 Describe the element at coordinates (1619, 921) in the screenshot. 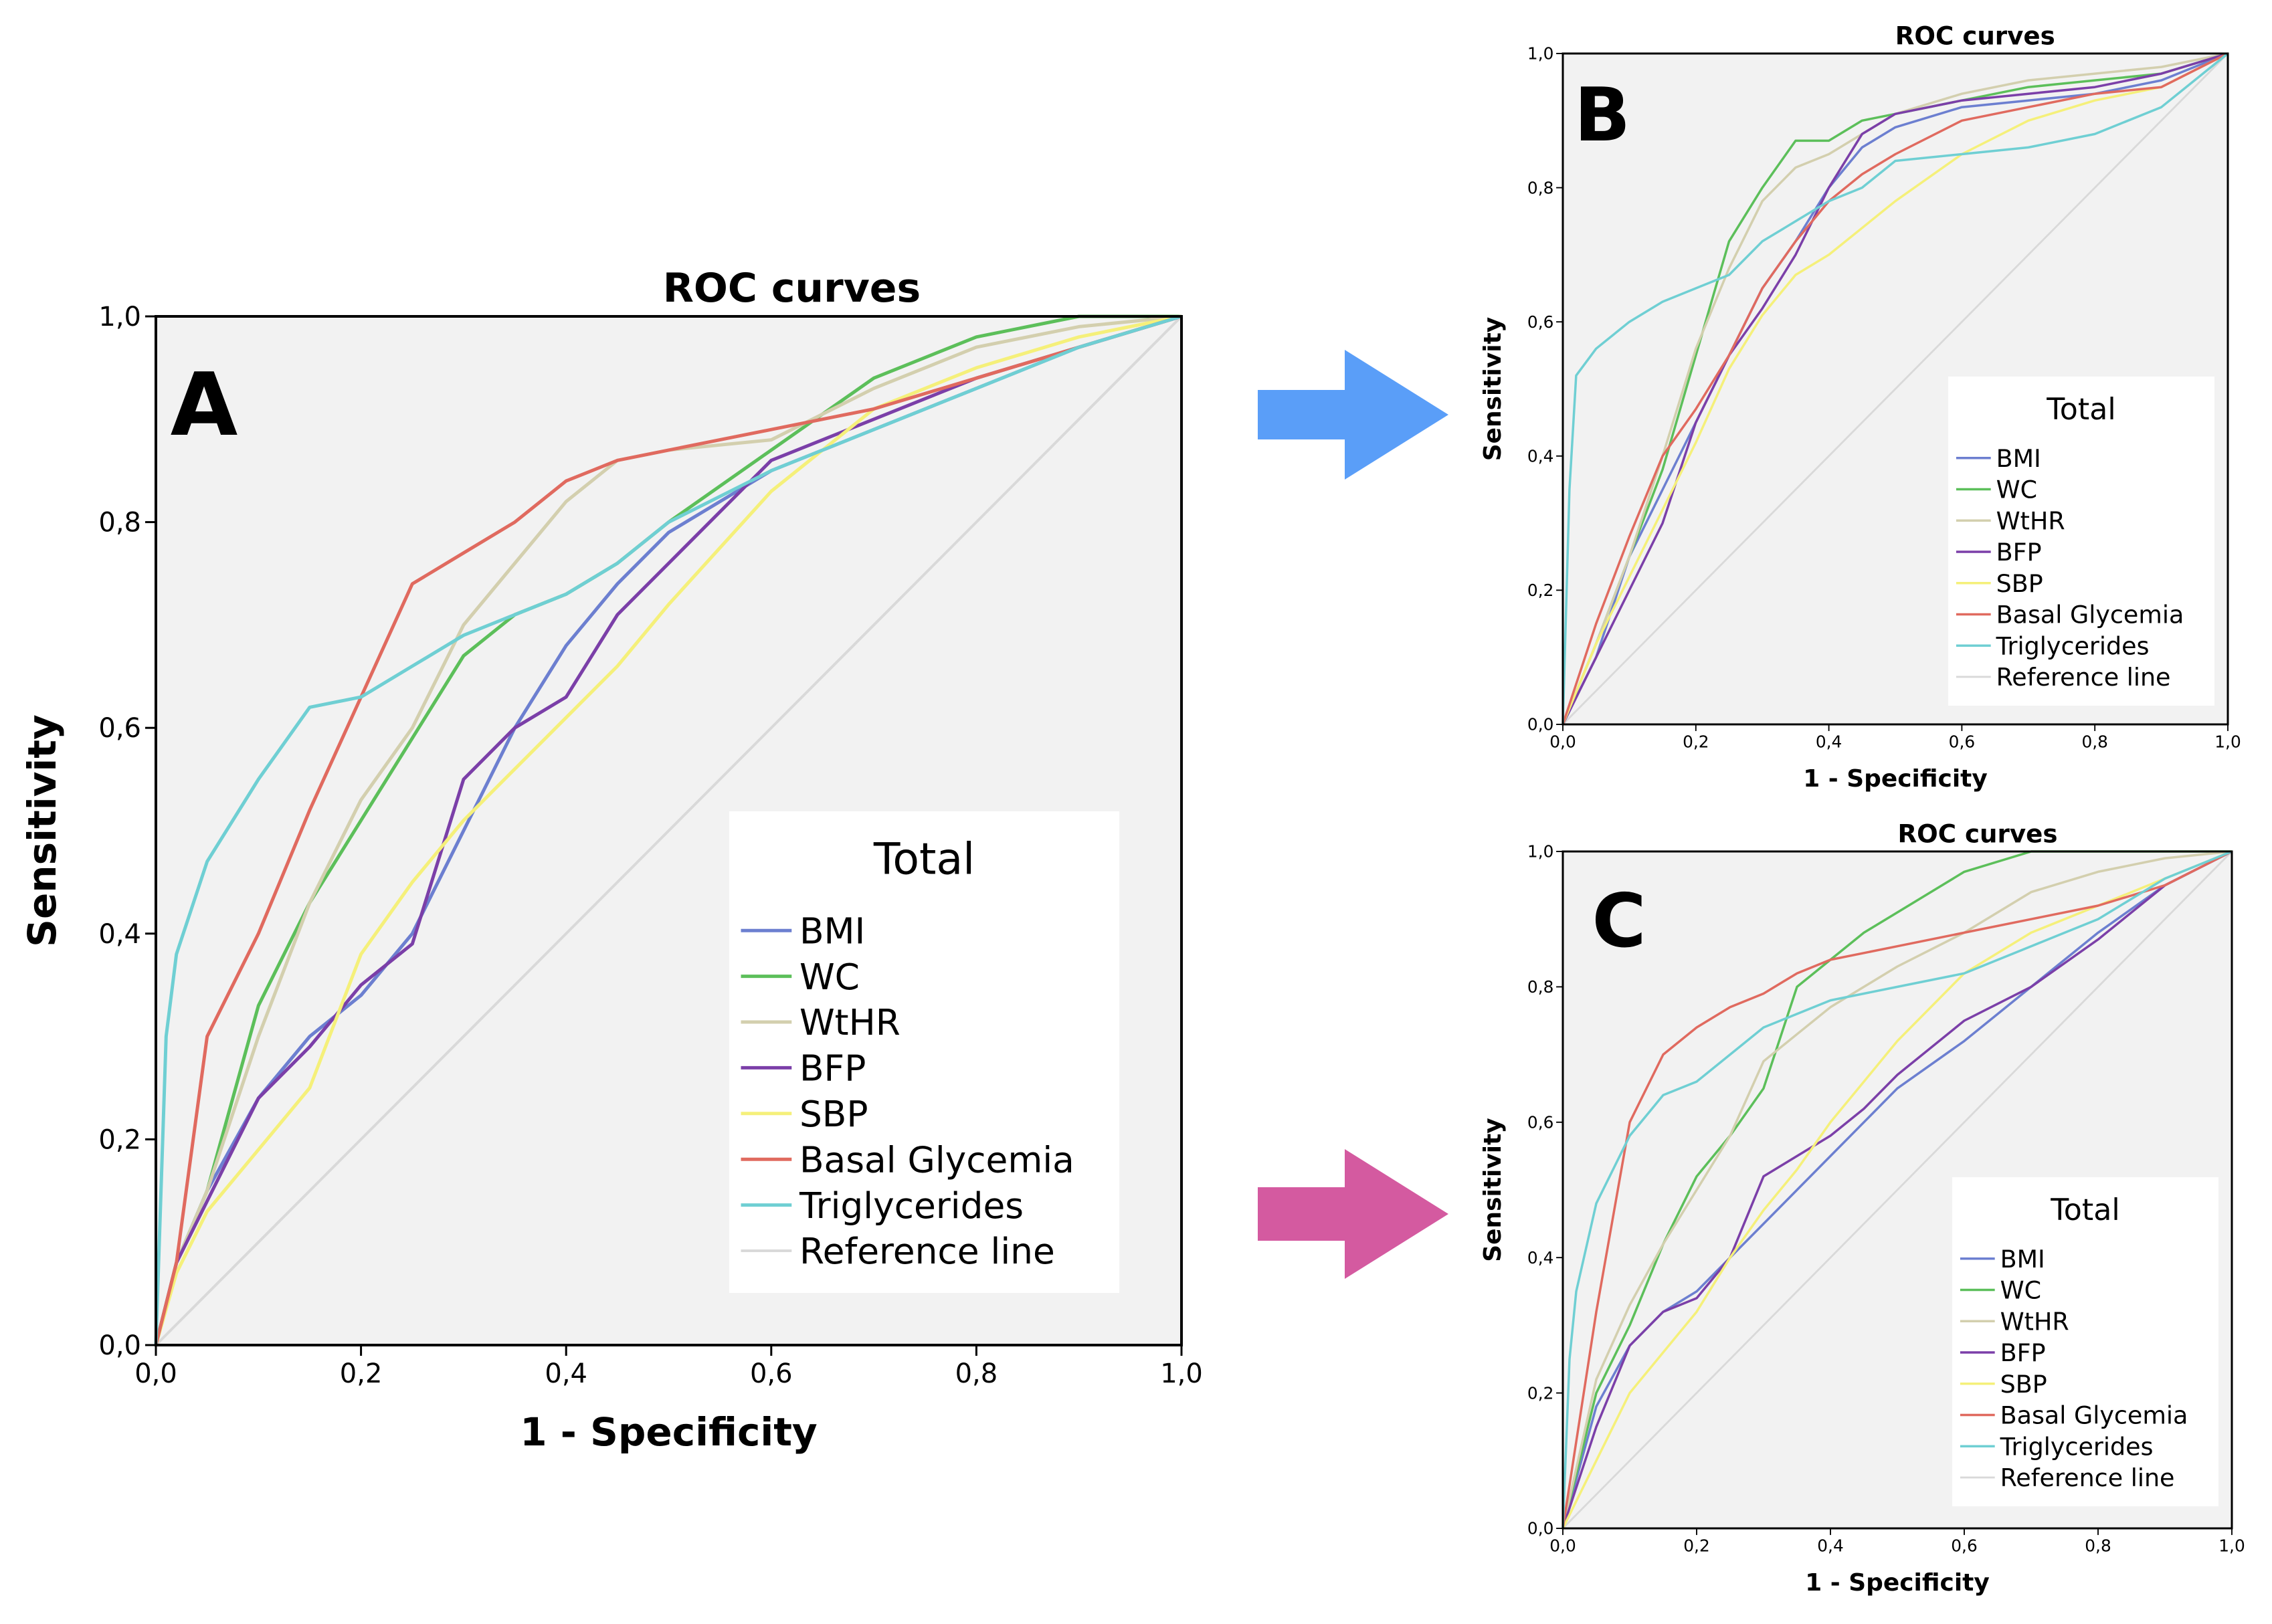

I see `panel-letter: C` at that location.